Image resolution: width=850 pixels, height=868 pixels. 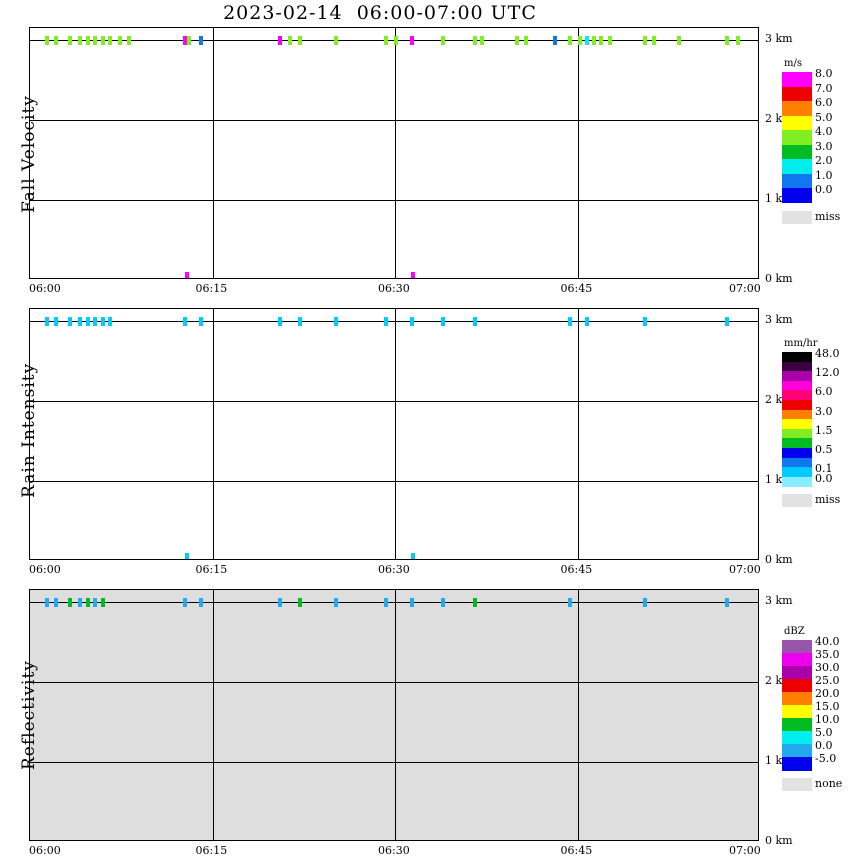 What do you see at coordinates (827, 706) in the screenshot?
I see `colorbar-tick-label: 15.0` at bounding box center [827, 706].